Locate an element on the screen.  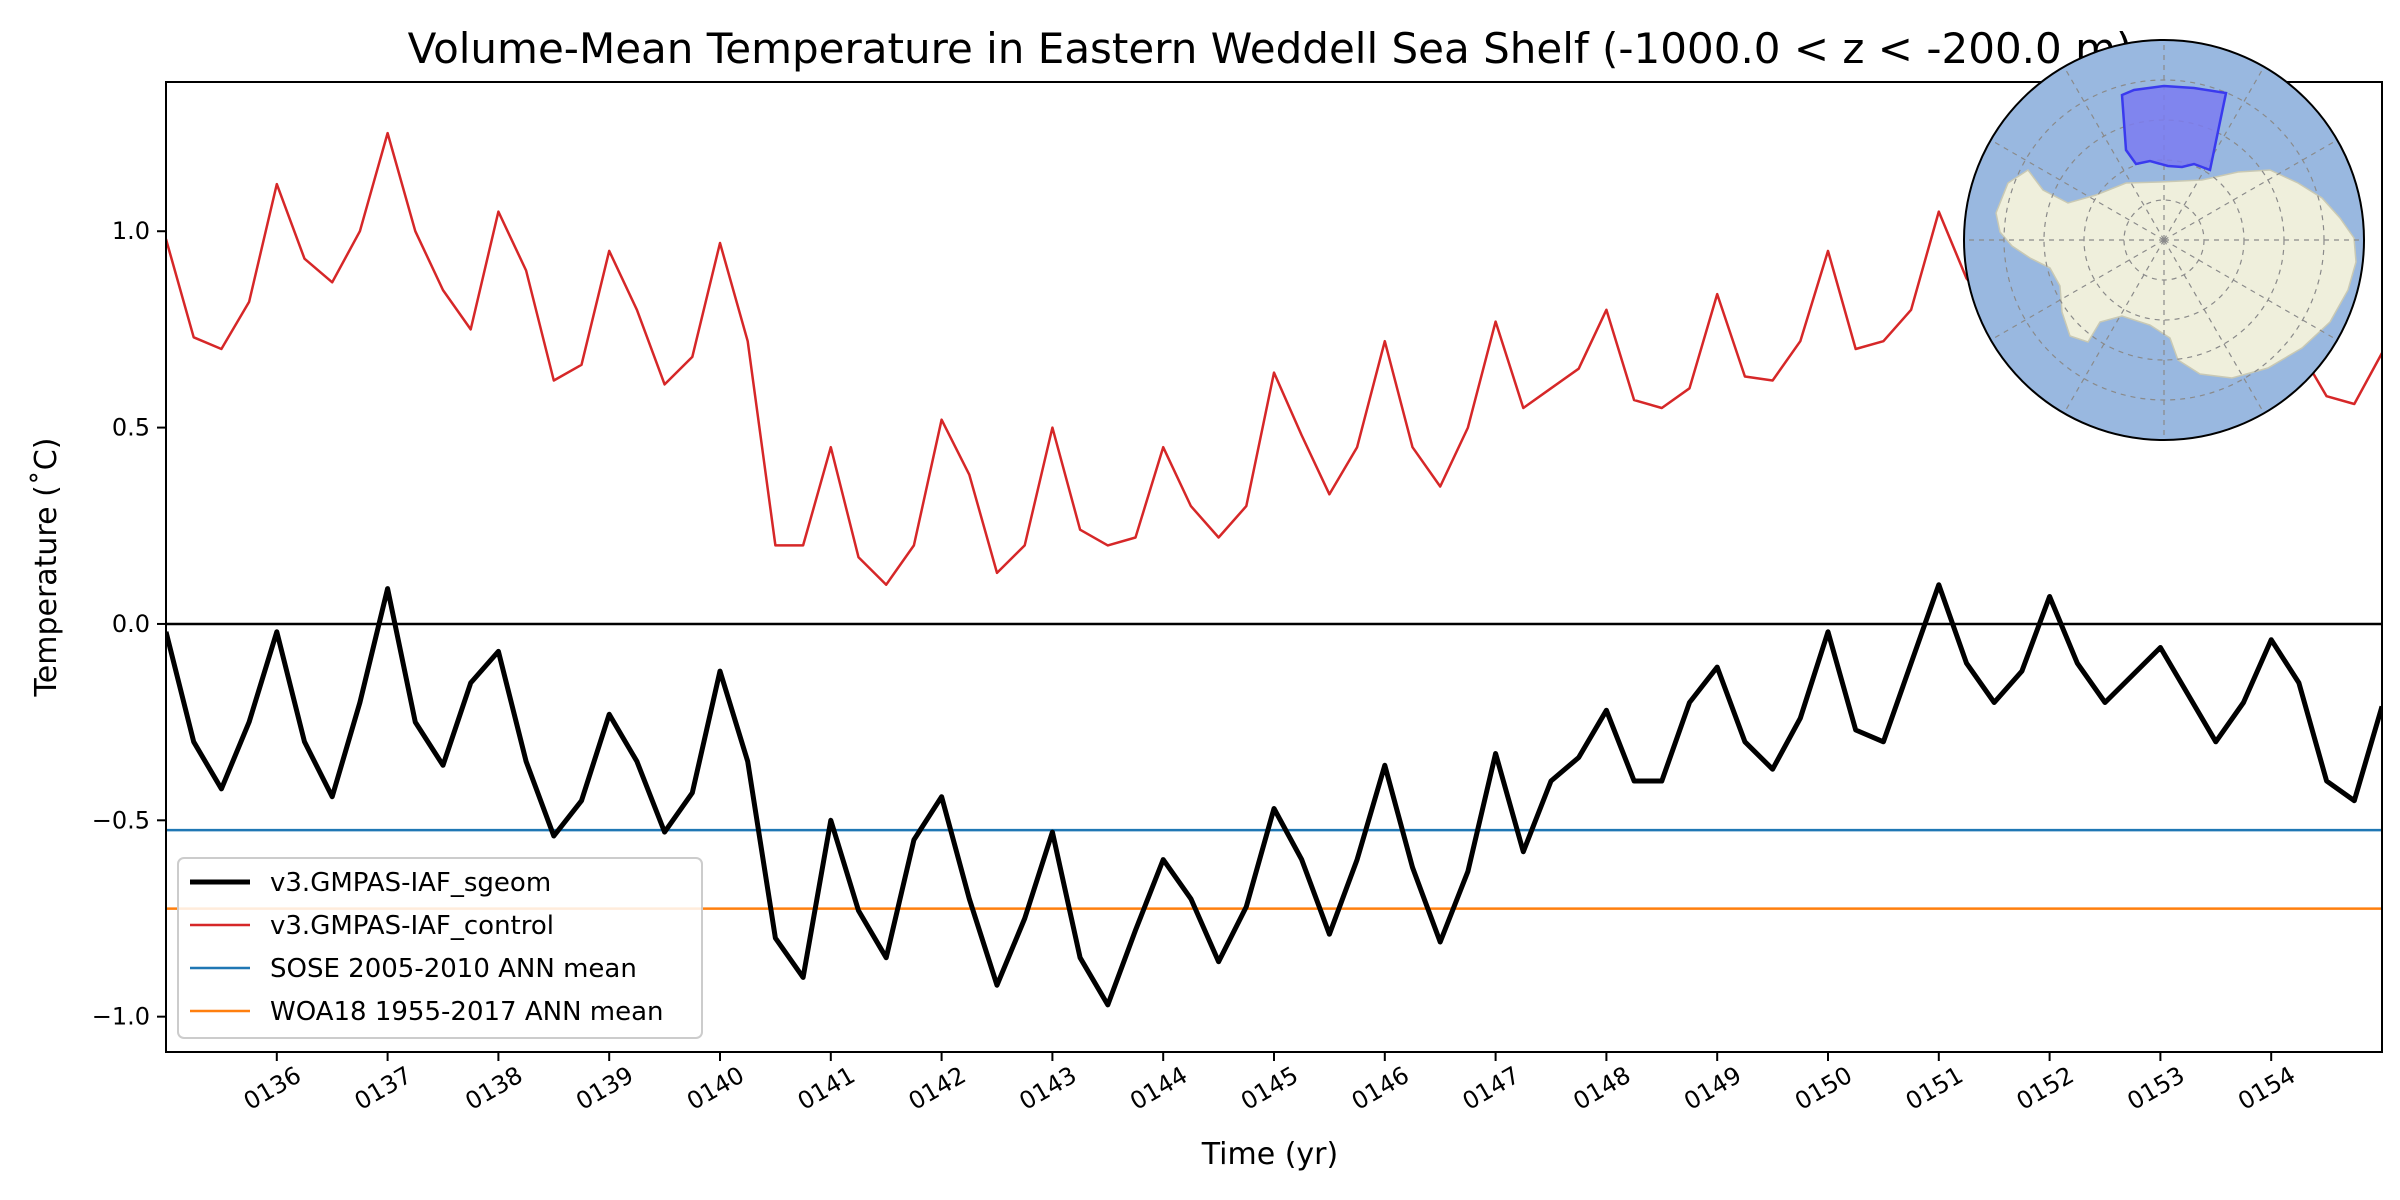
inset-map is located at coordinates (2164, 240).